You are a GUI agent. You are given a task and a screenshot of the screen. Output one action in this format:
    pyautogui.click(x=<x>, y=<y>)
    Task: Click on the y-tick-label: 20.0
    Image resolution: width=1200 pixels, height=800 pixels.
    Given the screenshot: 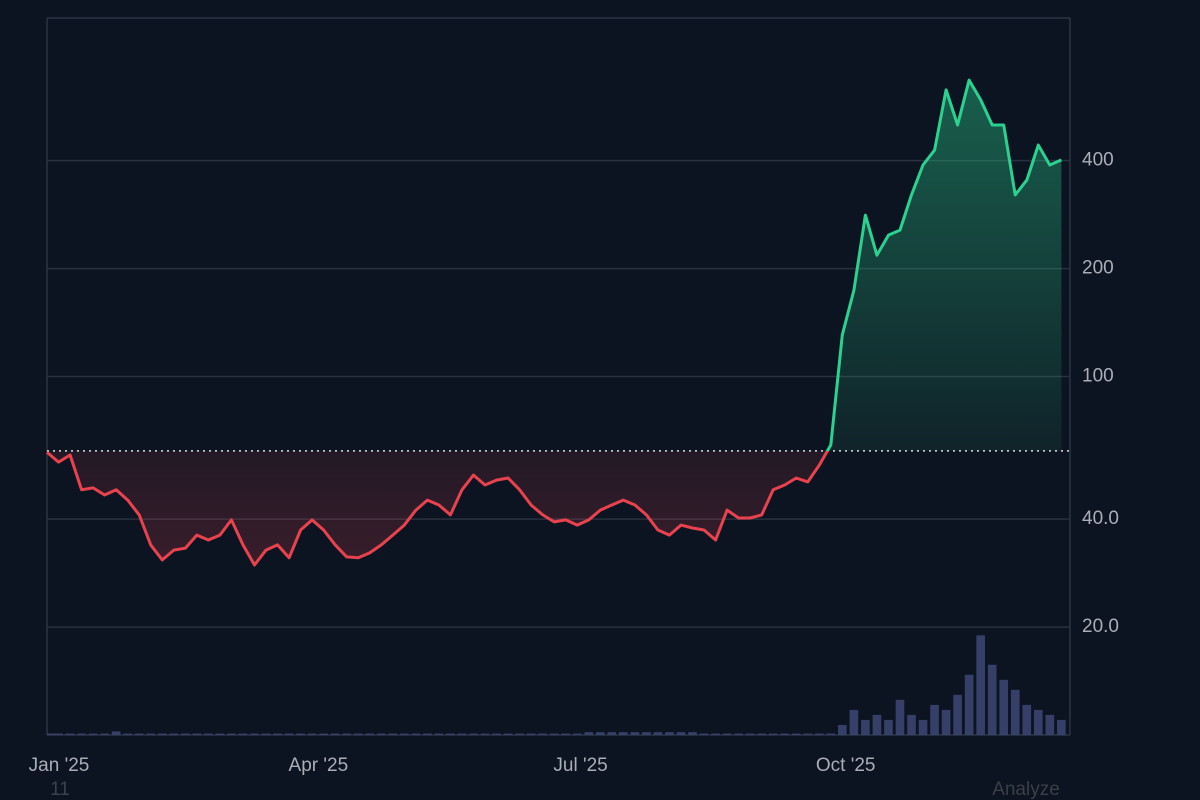 What is the action you would take?
    pyautogui.click(x=1100, y=626)
    